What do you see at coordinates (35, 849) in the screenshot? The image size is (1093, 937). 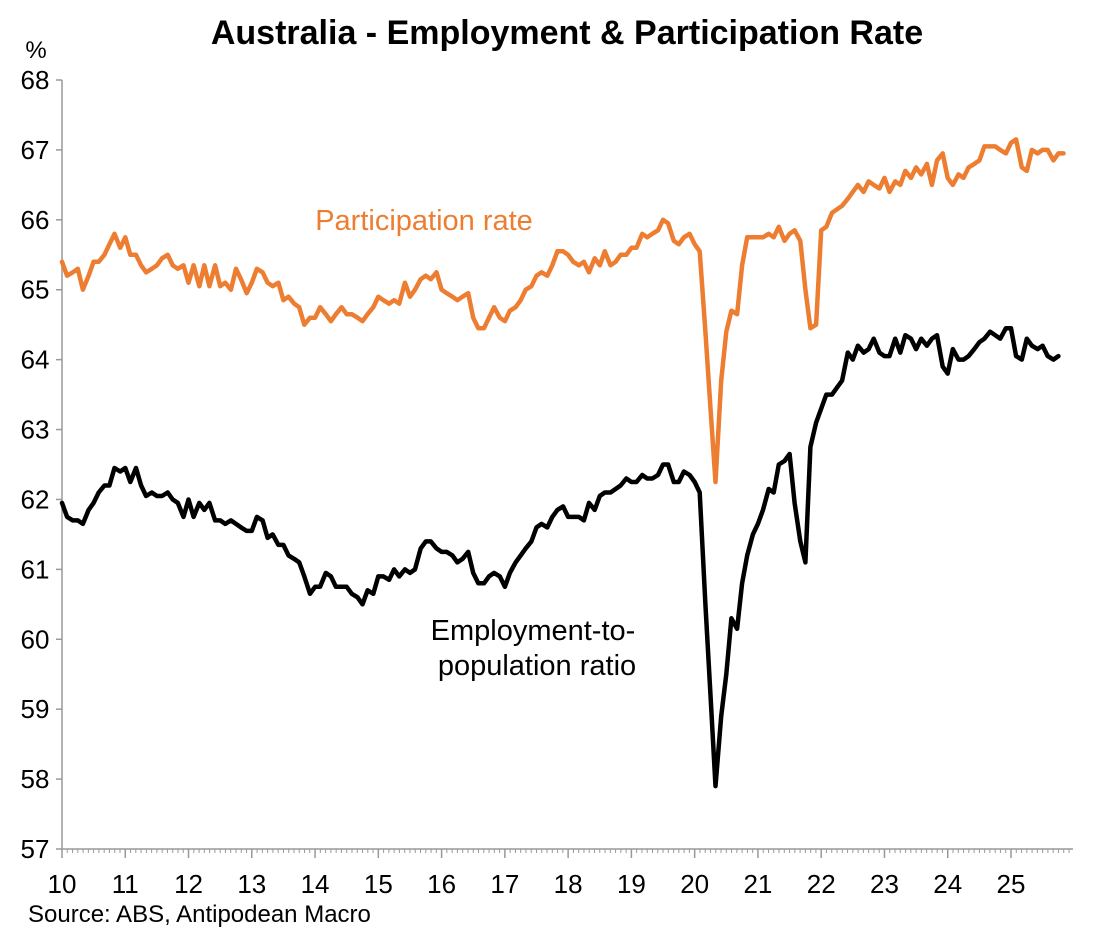 I see `y-tick-label: 57` at bounding box center [35, 849].